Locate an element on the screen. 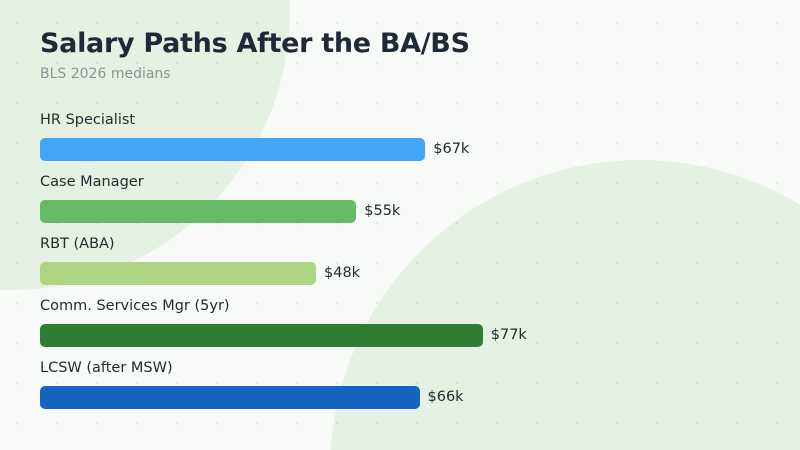  bar-value-label: $67k is located at coordinates (451, 149).